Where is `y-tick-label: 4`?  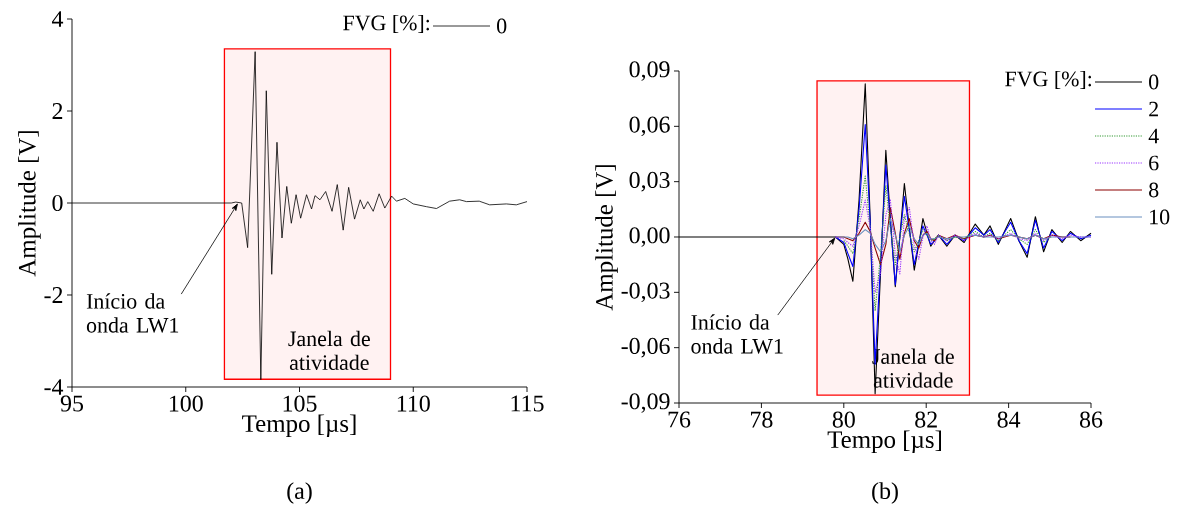
y-tick-label: 4 is located at coordinates (57, 19).